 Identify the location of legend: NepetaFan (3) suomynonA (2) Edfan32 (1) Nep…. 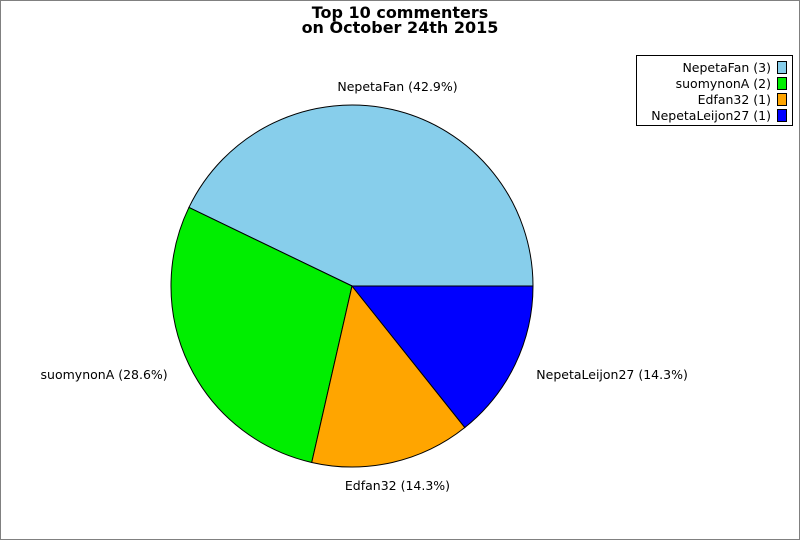
(714, 90).